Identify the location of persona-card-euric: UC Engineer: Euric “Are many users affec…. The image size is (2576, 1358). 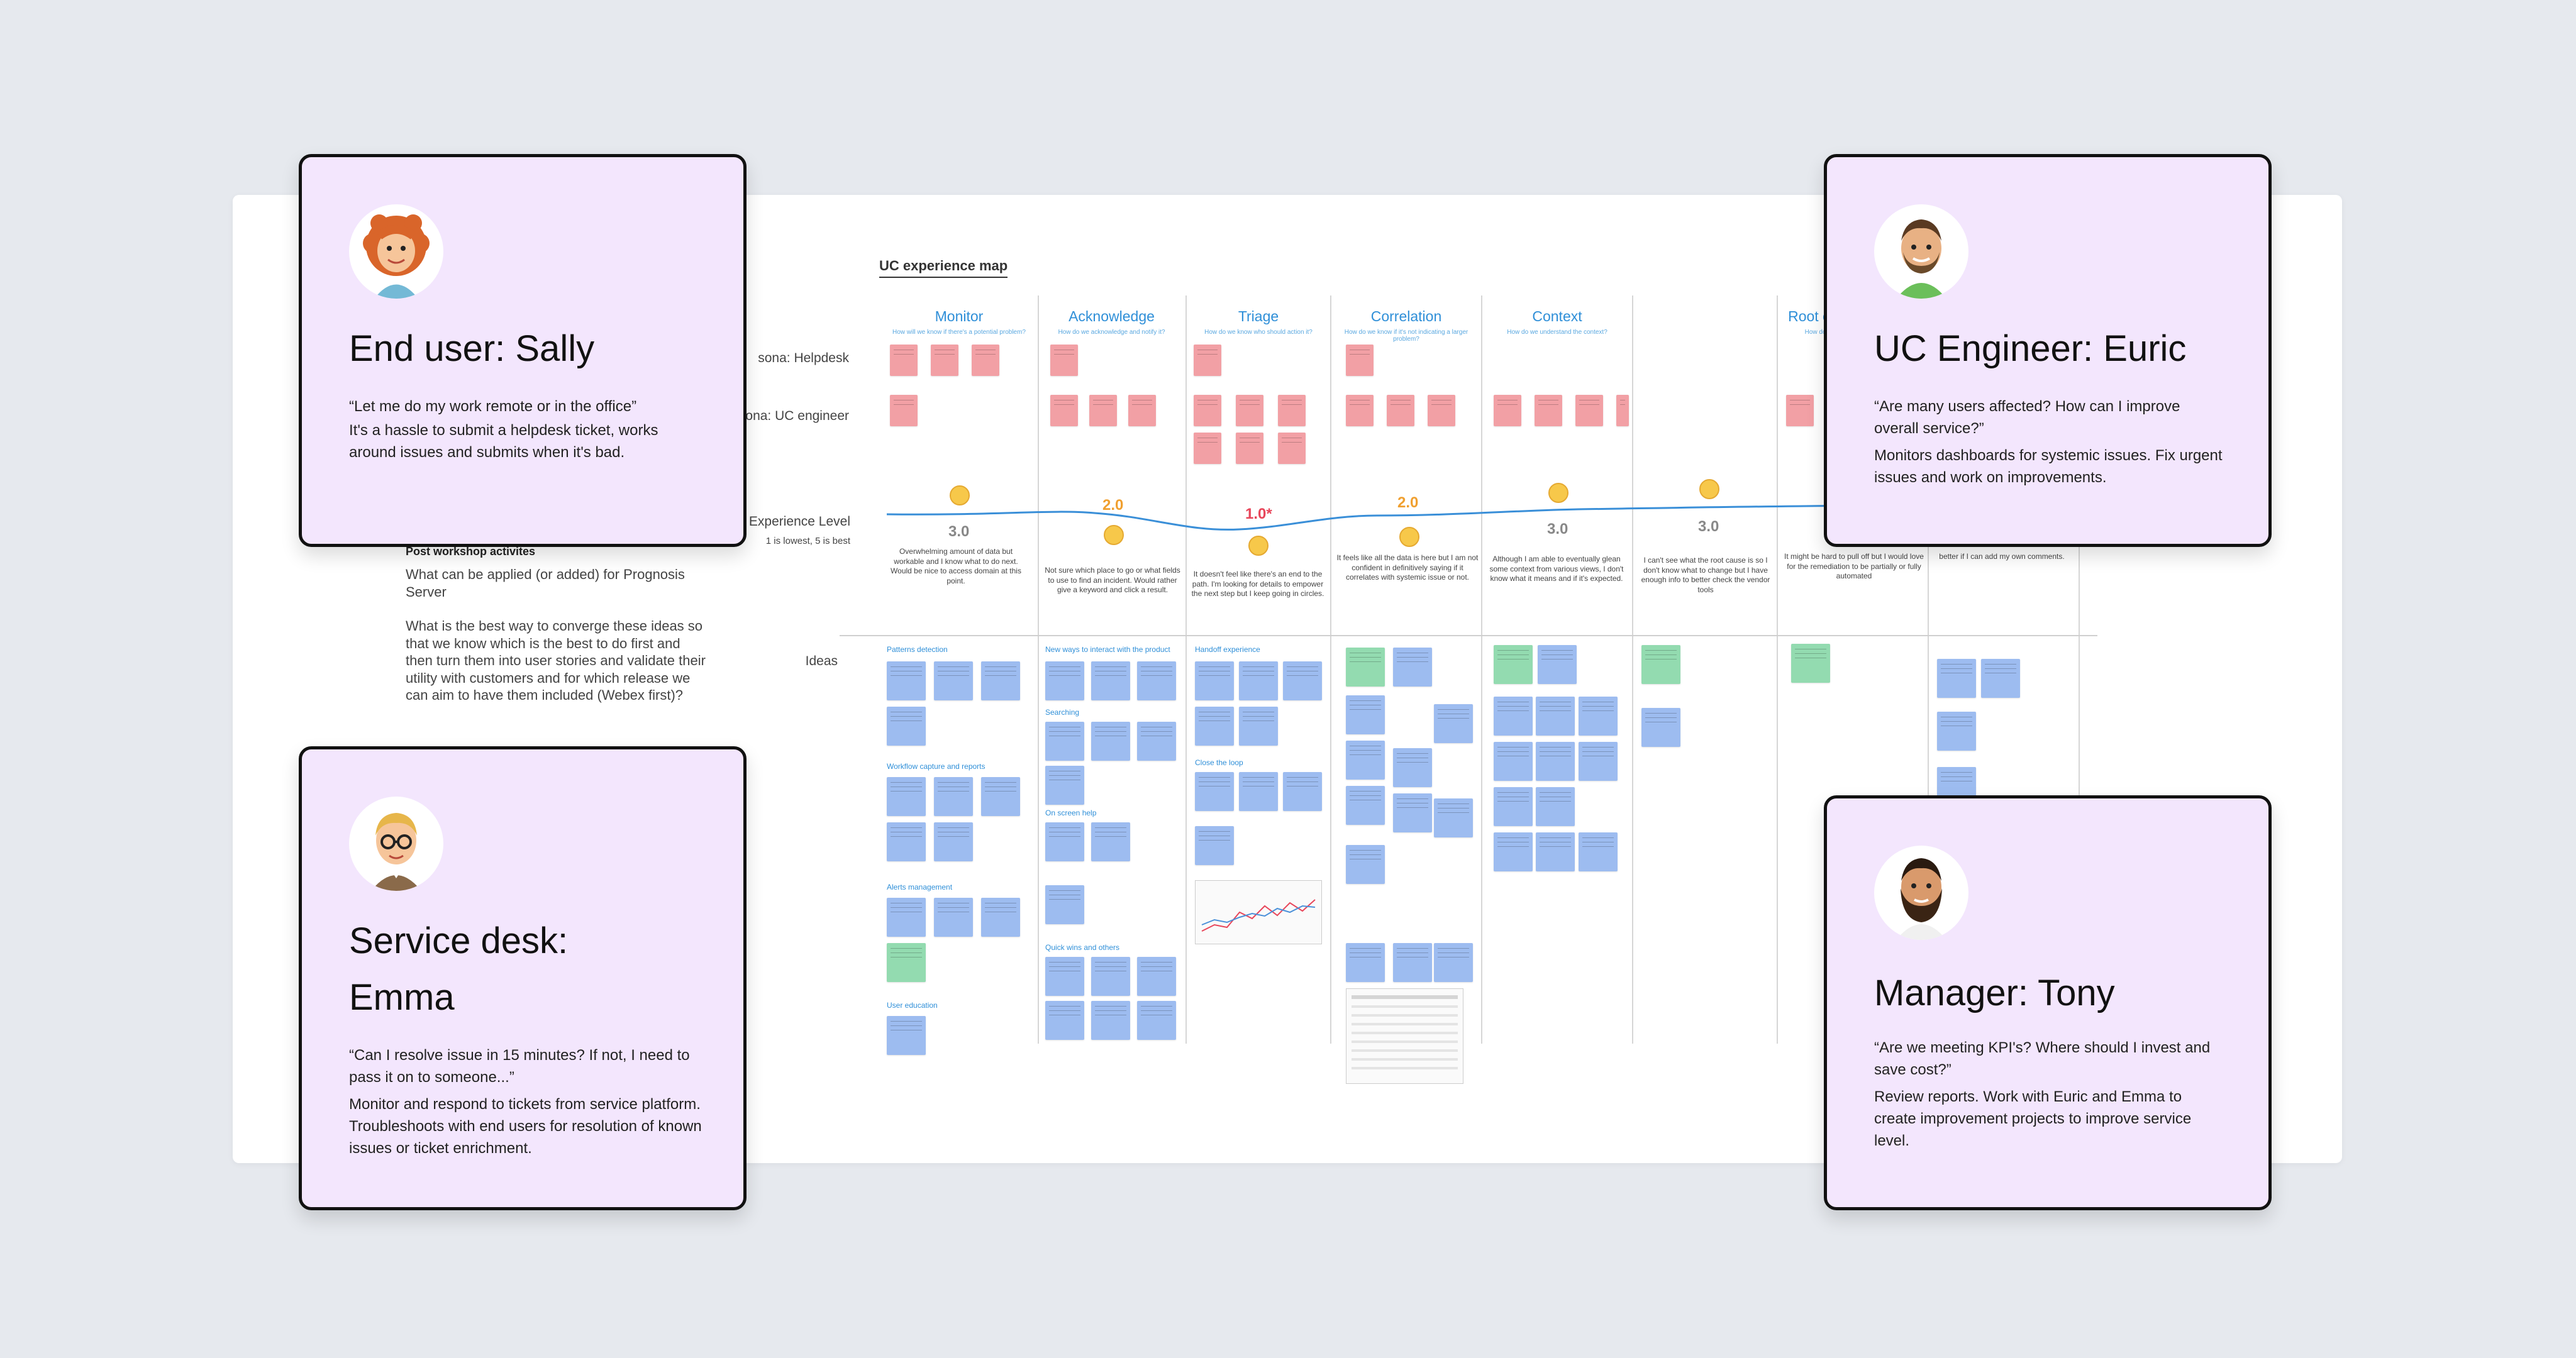
(2048, 350).